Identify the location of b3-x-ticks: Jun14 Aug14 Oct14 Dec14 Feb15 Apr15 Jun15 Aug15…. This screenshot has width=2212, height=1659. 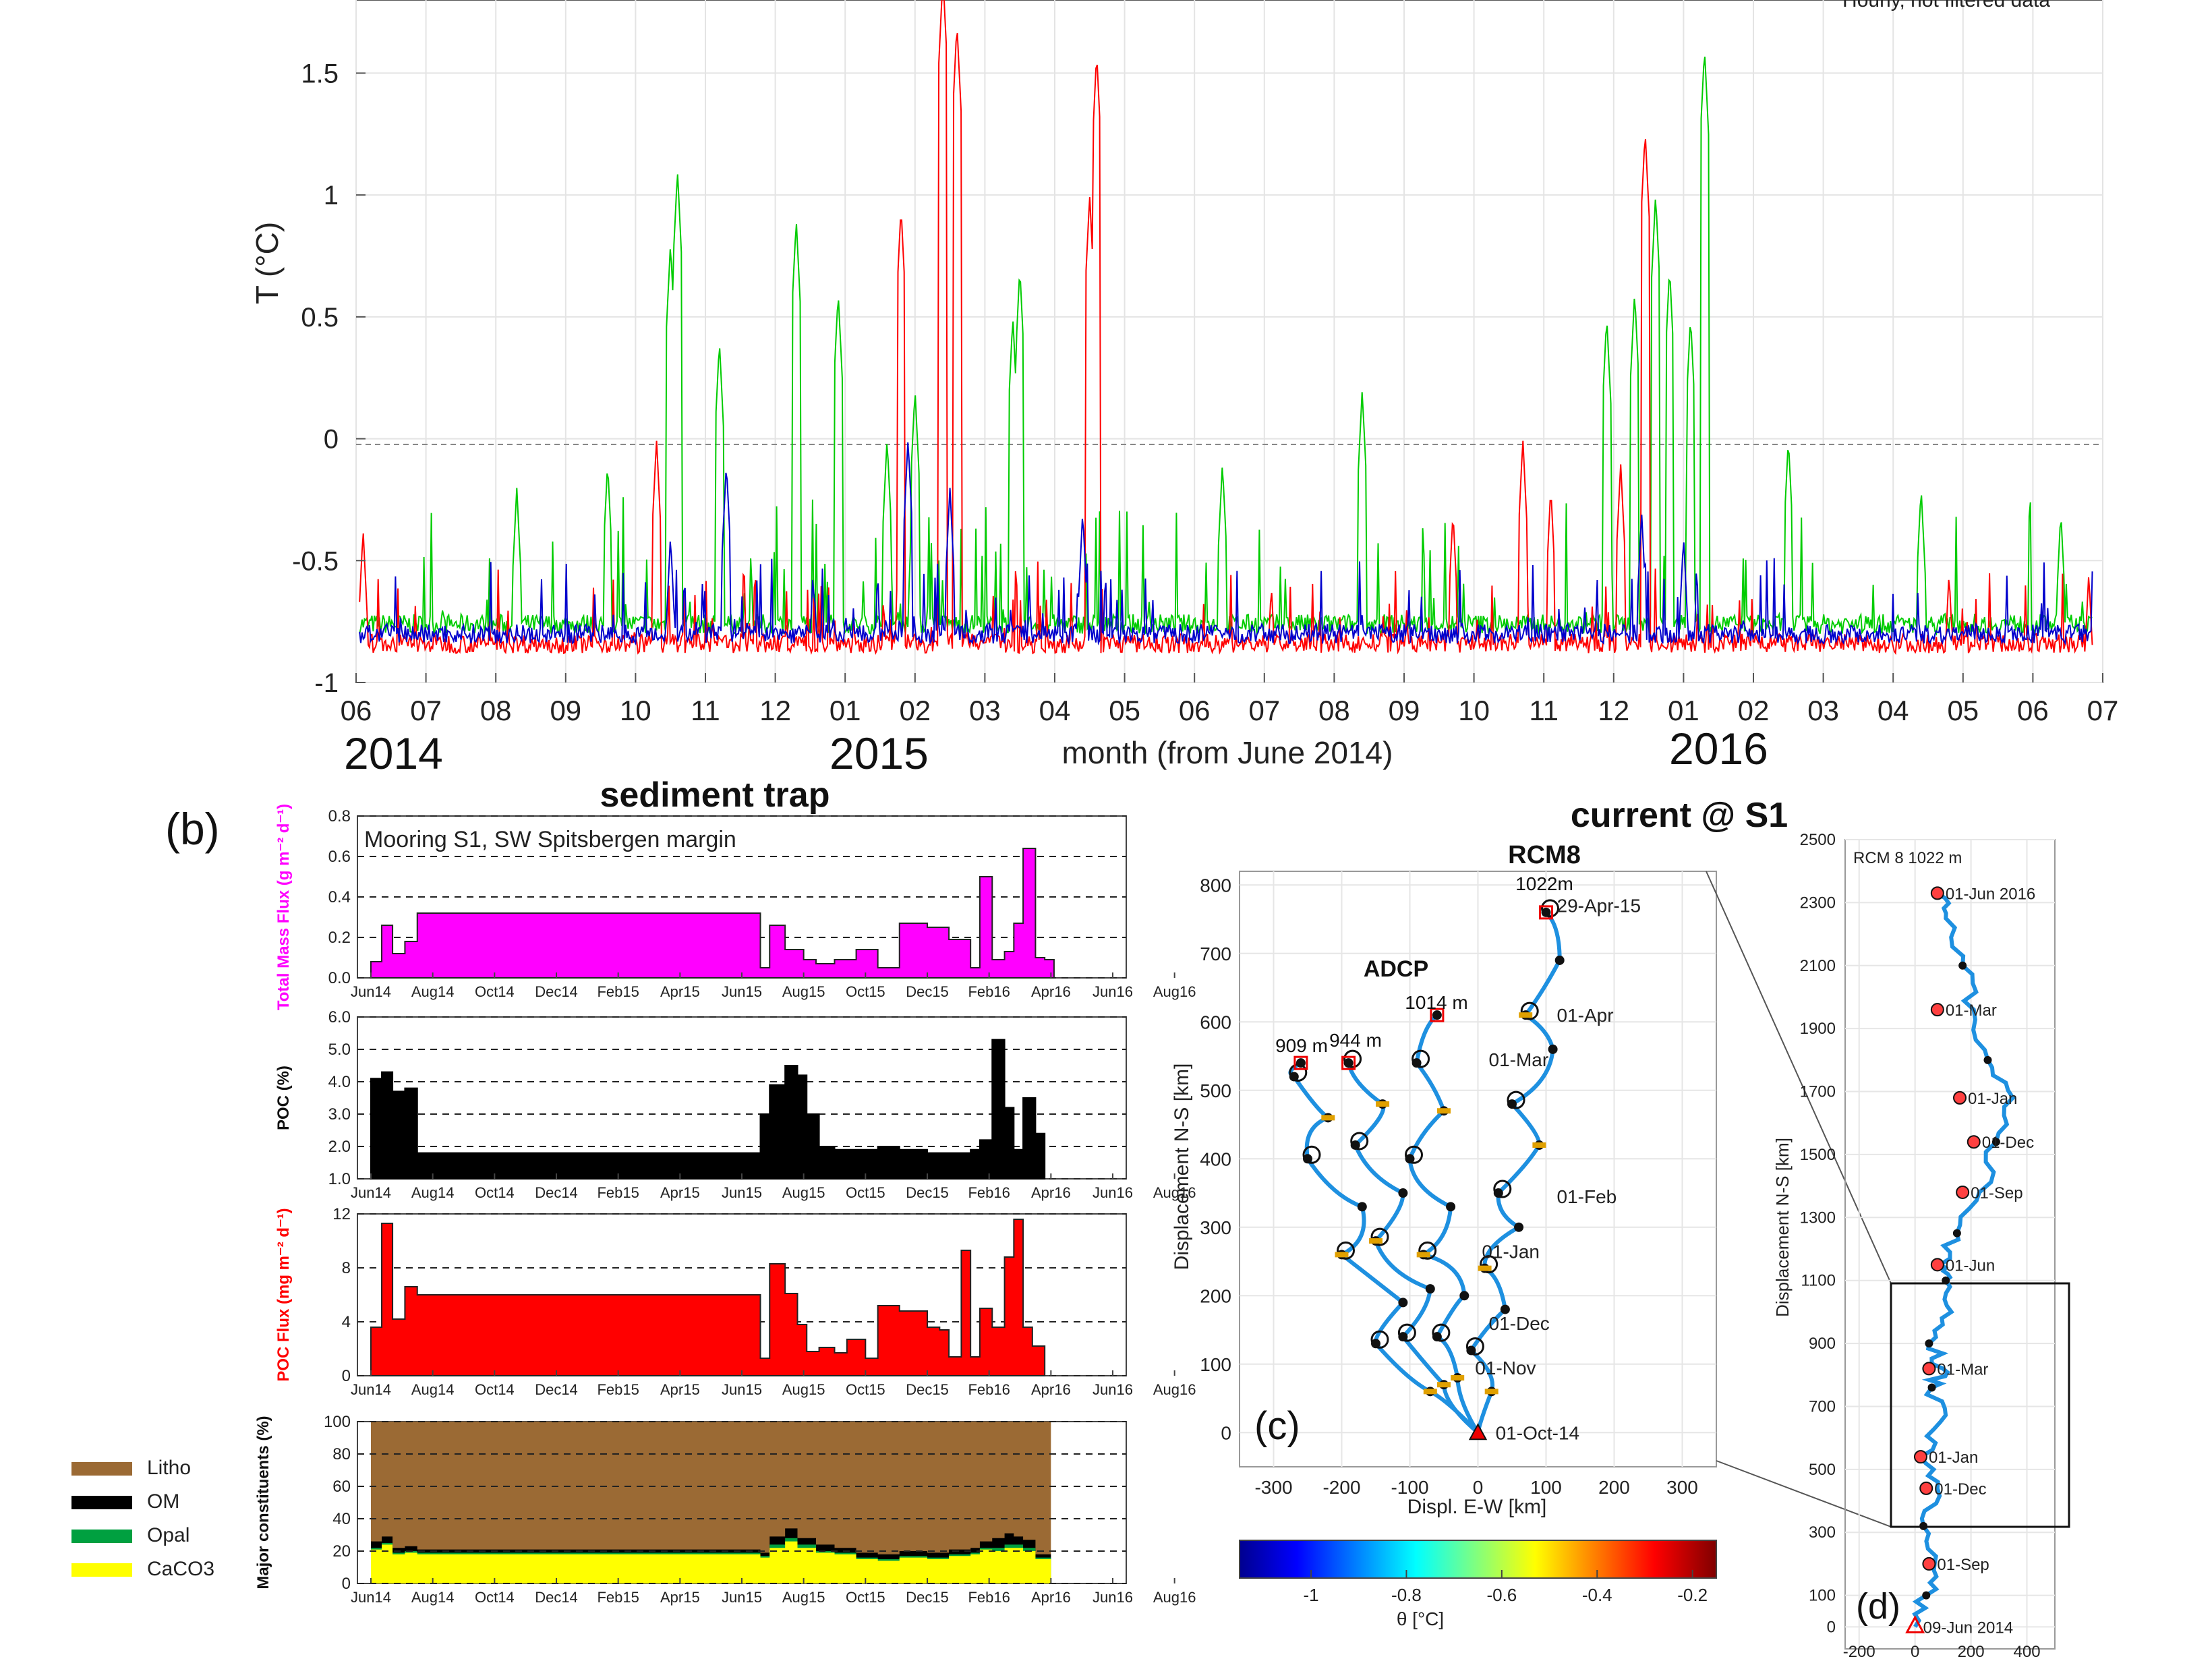
(773, 1384).